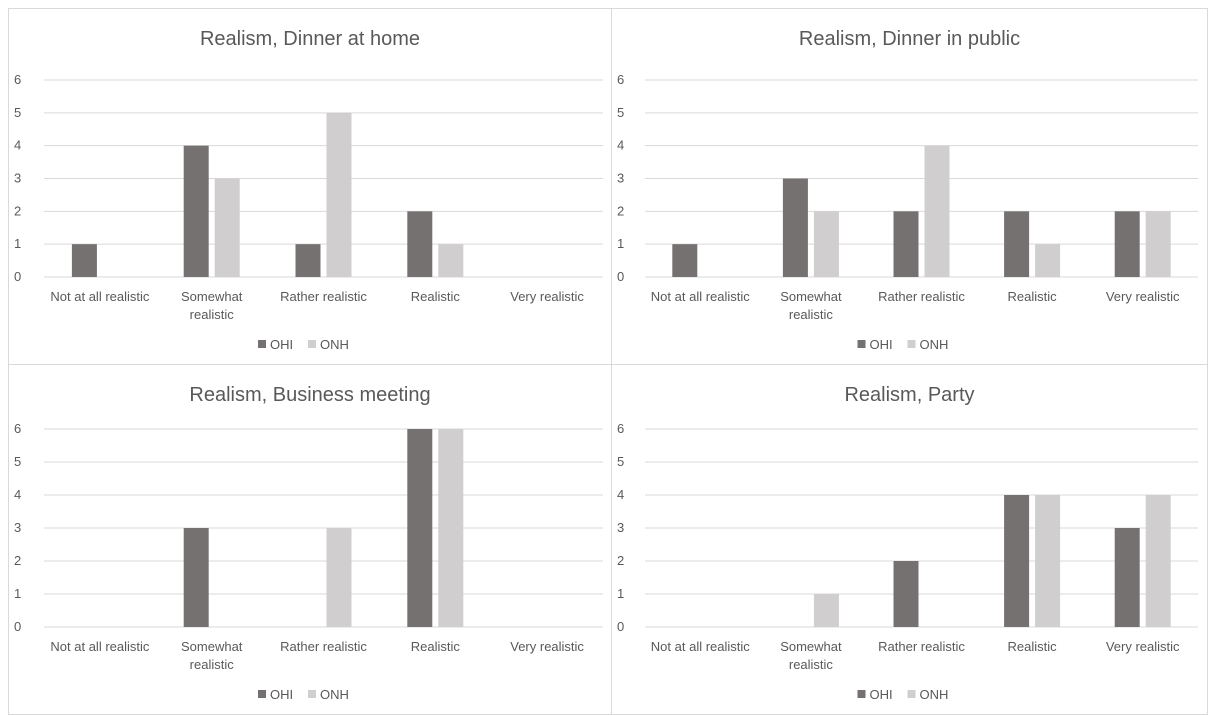 This screenshot has height=715, width=1208. What do you see at coordinates (909, 39) in the screenshot?
I see `chart-title: Realism, Dinner in public` at bounding box center [909, 39].